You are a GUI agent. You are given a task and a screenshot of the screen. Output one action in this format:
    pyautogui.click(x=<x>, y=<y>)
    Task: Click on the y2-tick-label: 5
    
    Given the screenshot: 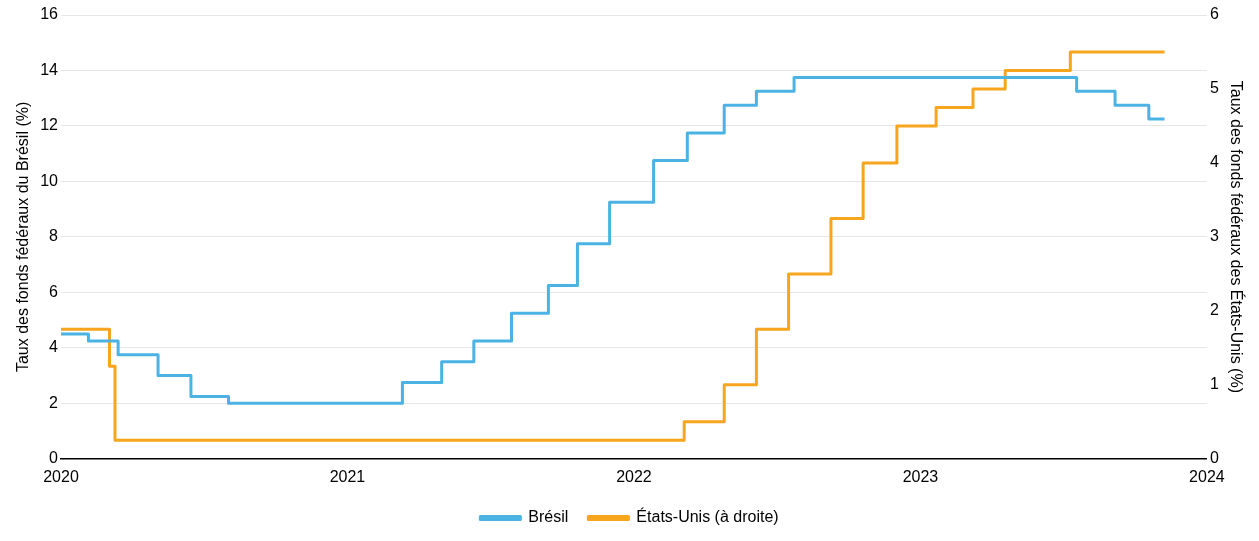 What is the action you would take?
    pyautogui.click(x=1214, y=88)
    